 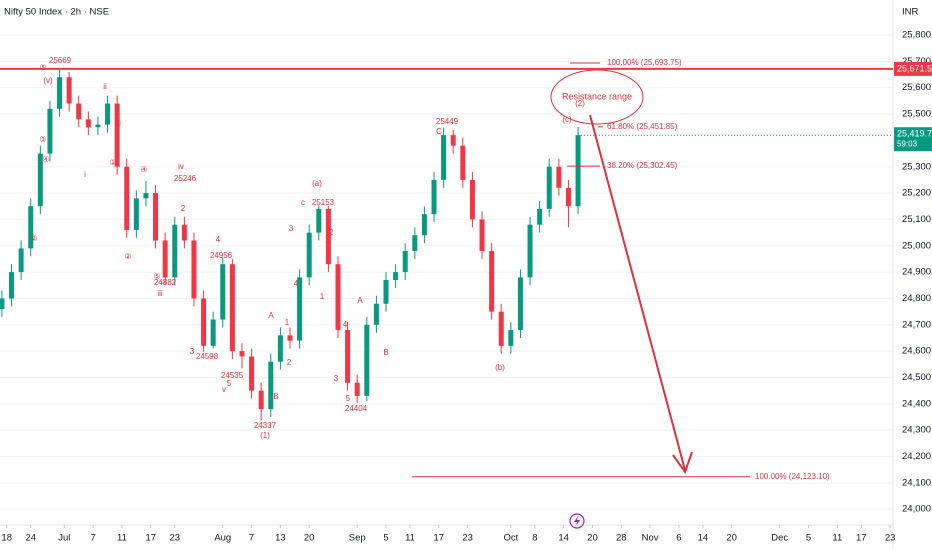 I want to click on x-tick-label: 6, so click(x=678, y=538).